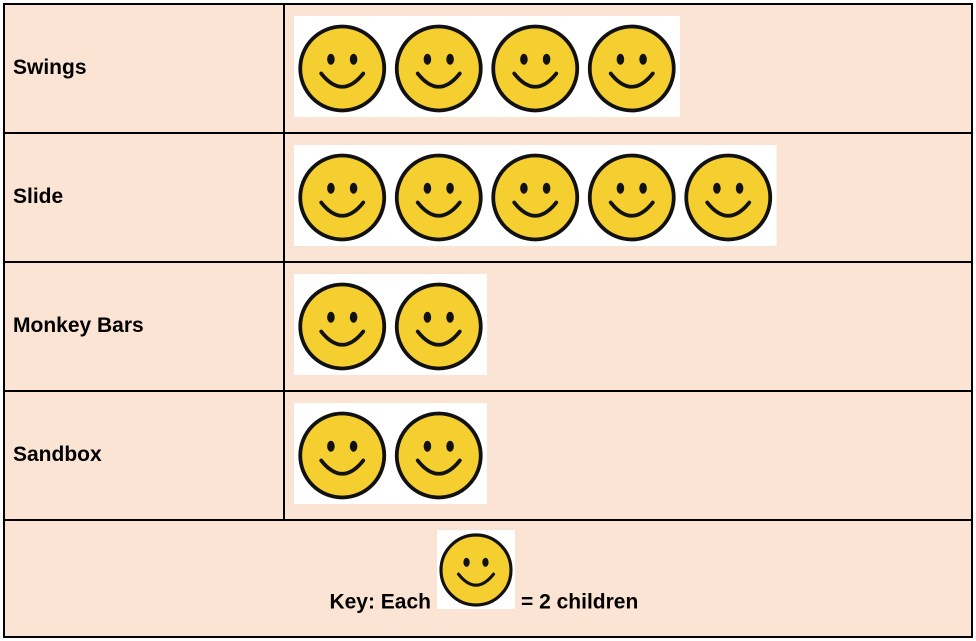 Image resolution: width=976 pixels, height=641 pixels. Describe the element at coordinates (380, 602) in the screenshot. I see `key-label: Key: Each` at that location.